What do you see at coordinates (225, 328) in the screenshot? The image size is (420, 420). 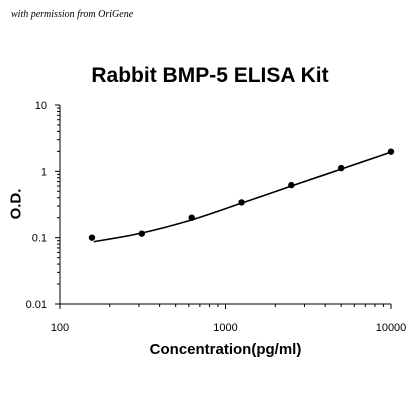 I see `x-tick-label: 1000` at bounding box center [225, 328].